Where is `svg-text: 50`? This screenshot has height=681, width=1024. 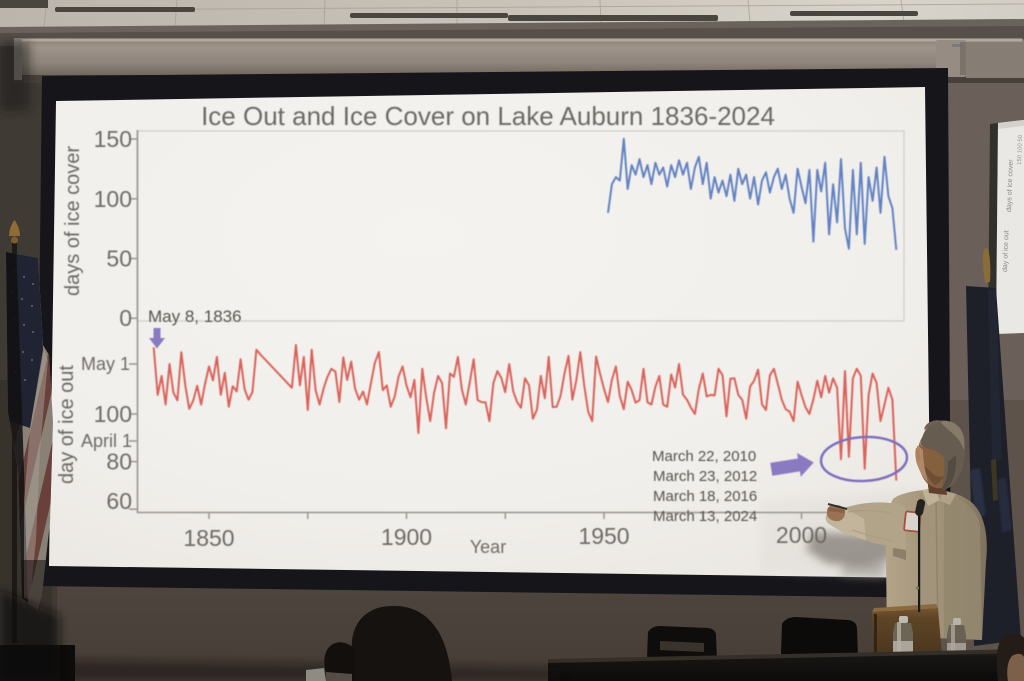 svg-text: 50 is located at coordinates (119, 259).